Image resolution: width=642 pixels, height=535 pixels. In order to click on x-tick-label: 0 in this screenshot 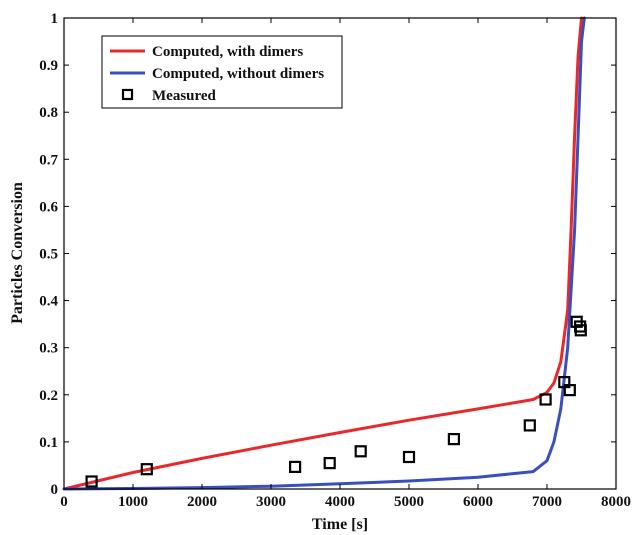, I will do `click(64, 502)`.